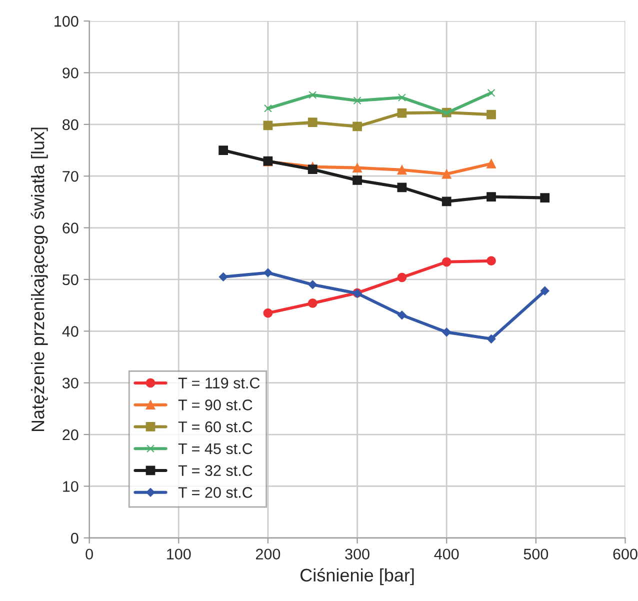 The width and height of the screenshot is (638, 601). Describe the element at coordinates (70, 176) in the screenshot. I see `y-tick-label: 70` at that location.